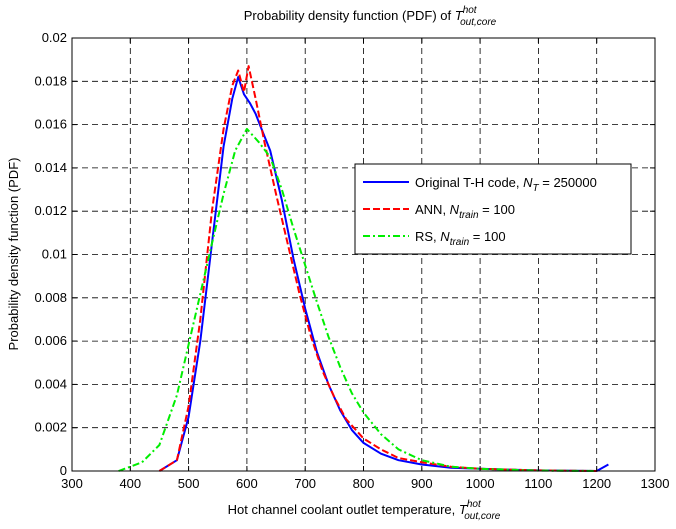 Image resolution: width=676 pixels, height=529 pixels. I want to click on legend-box, so click(493, 209).